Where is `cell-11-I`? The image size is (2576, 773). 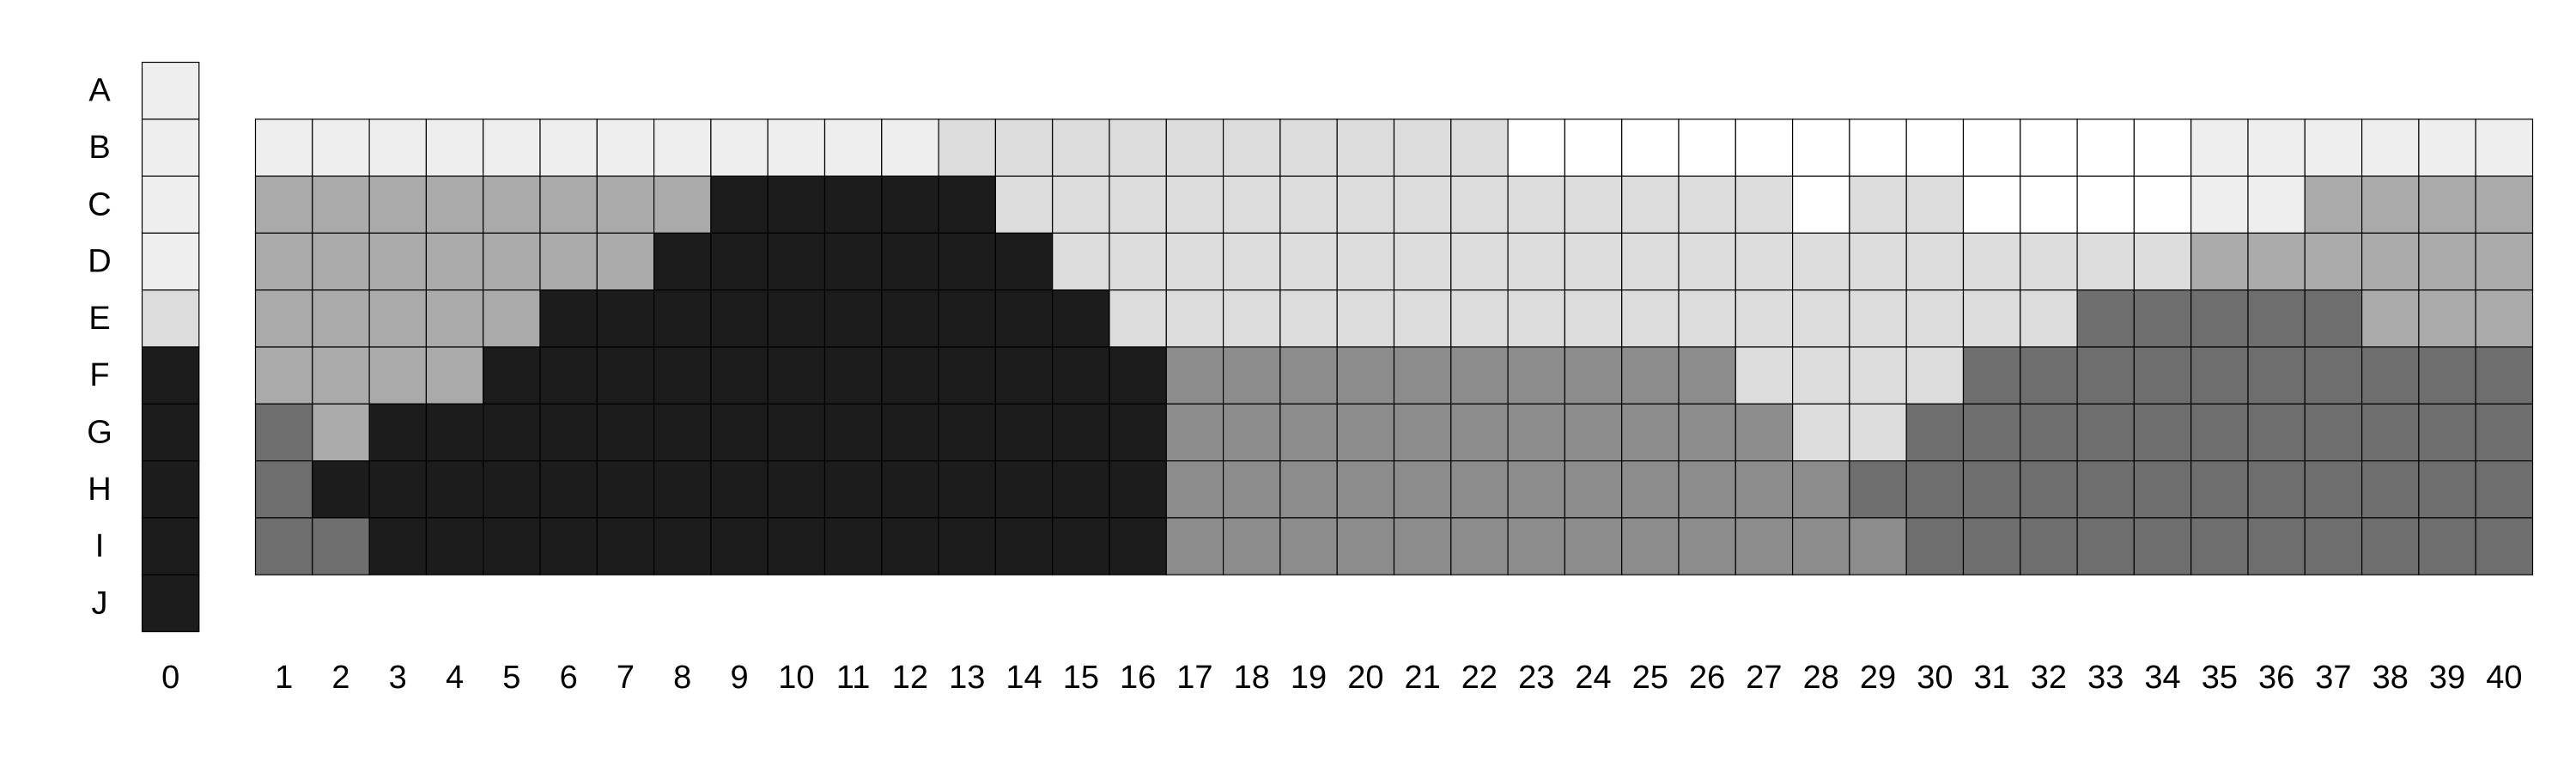
cell-11-I is located at coordinates (853, 546).